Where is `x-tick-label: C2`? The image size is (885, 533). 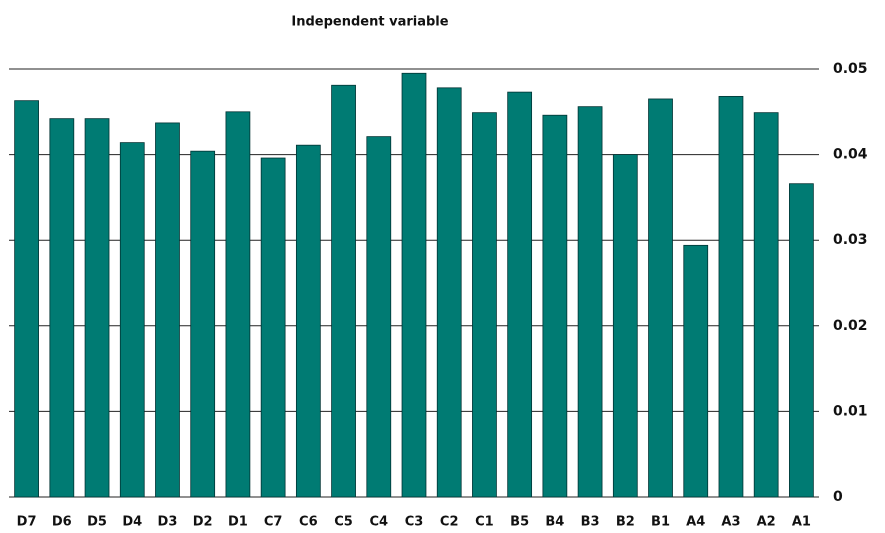
x-tick-label: C2 is located at coordinates (449, 522).